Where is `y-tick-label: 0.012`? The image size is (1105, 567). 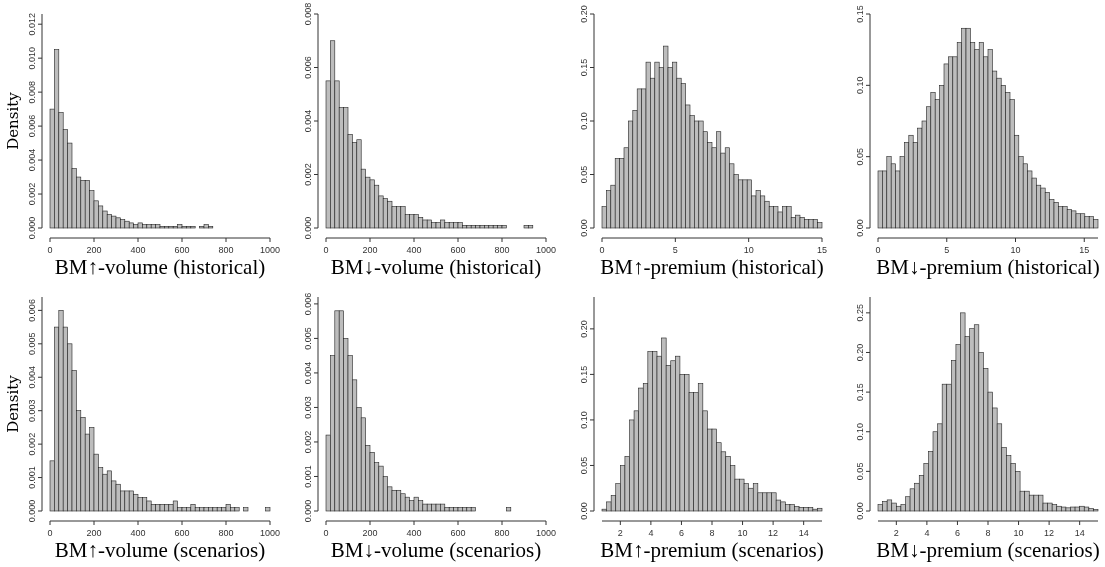
y-tick-label: 0.012 is located at coordinates (32, 24).